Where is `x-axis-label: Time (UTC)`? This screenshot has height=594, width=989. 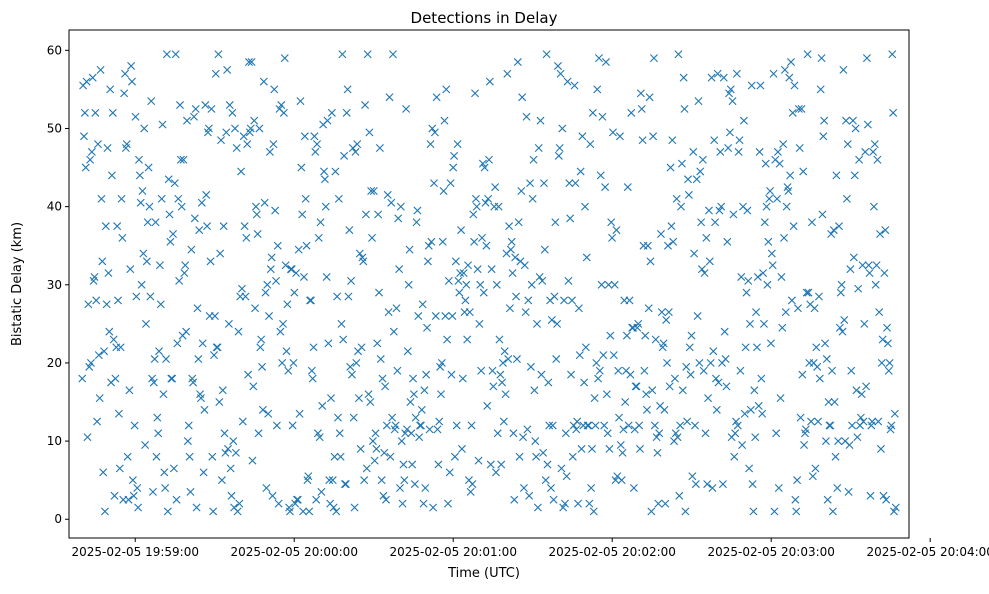 x-axis-label: Time (UTC) is located at coordinates (483, 573).